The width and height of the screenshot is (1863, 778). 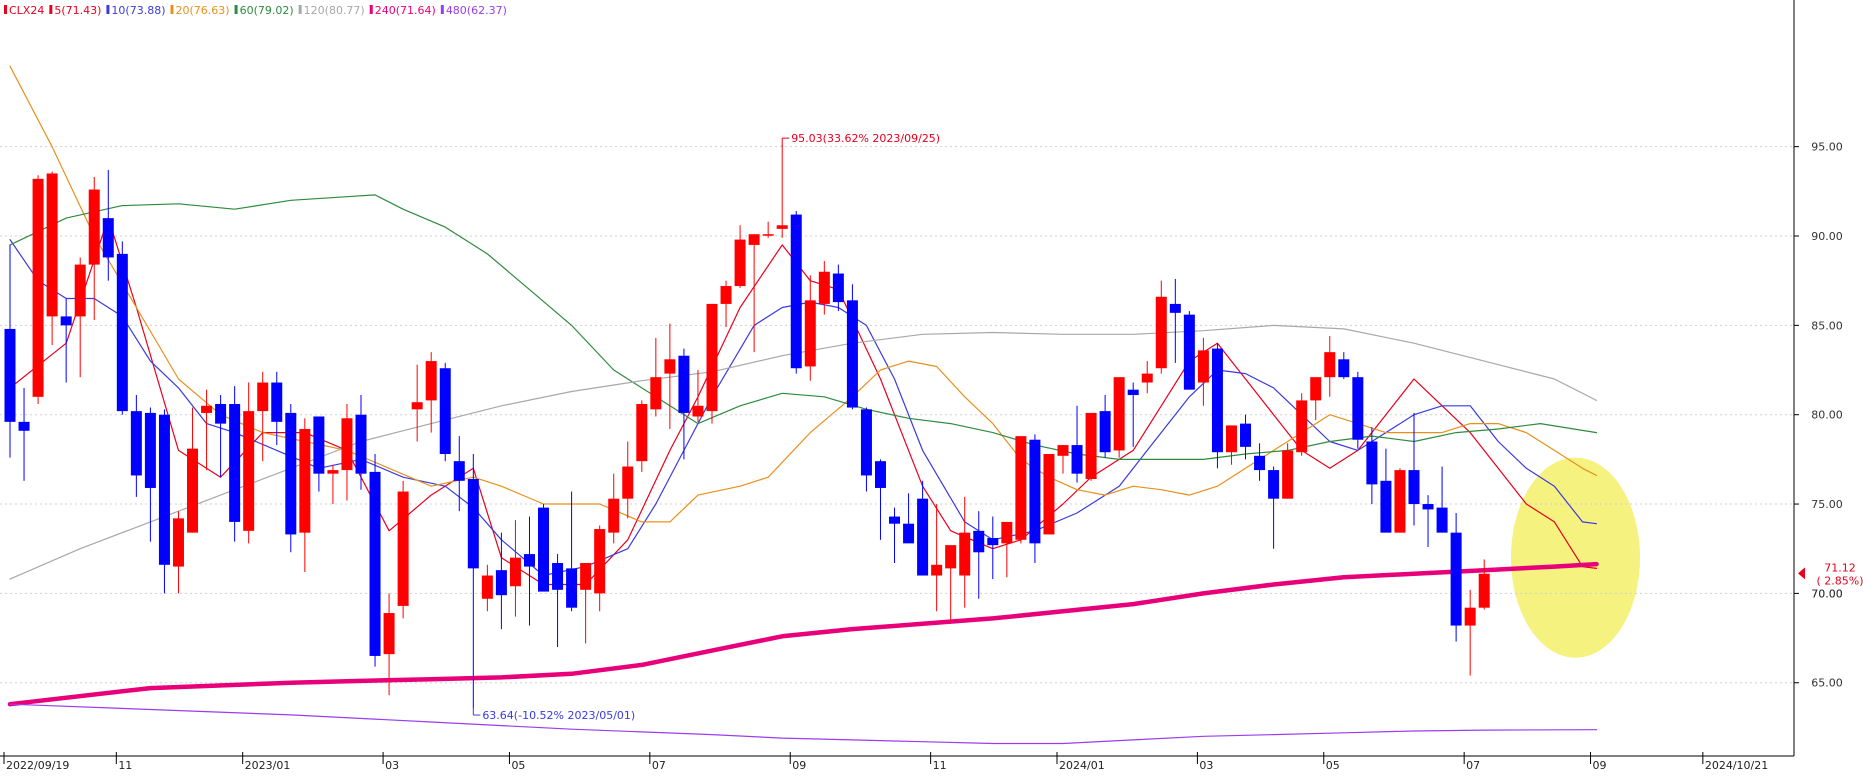 What do you see at coordinates (203, 10) in the screenshot?
I see `legend-item: 20(76.63)` at bounding box center [203, 10].